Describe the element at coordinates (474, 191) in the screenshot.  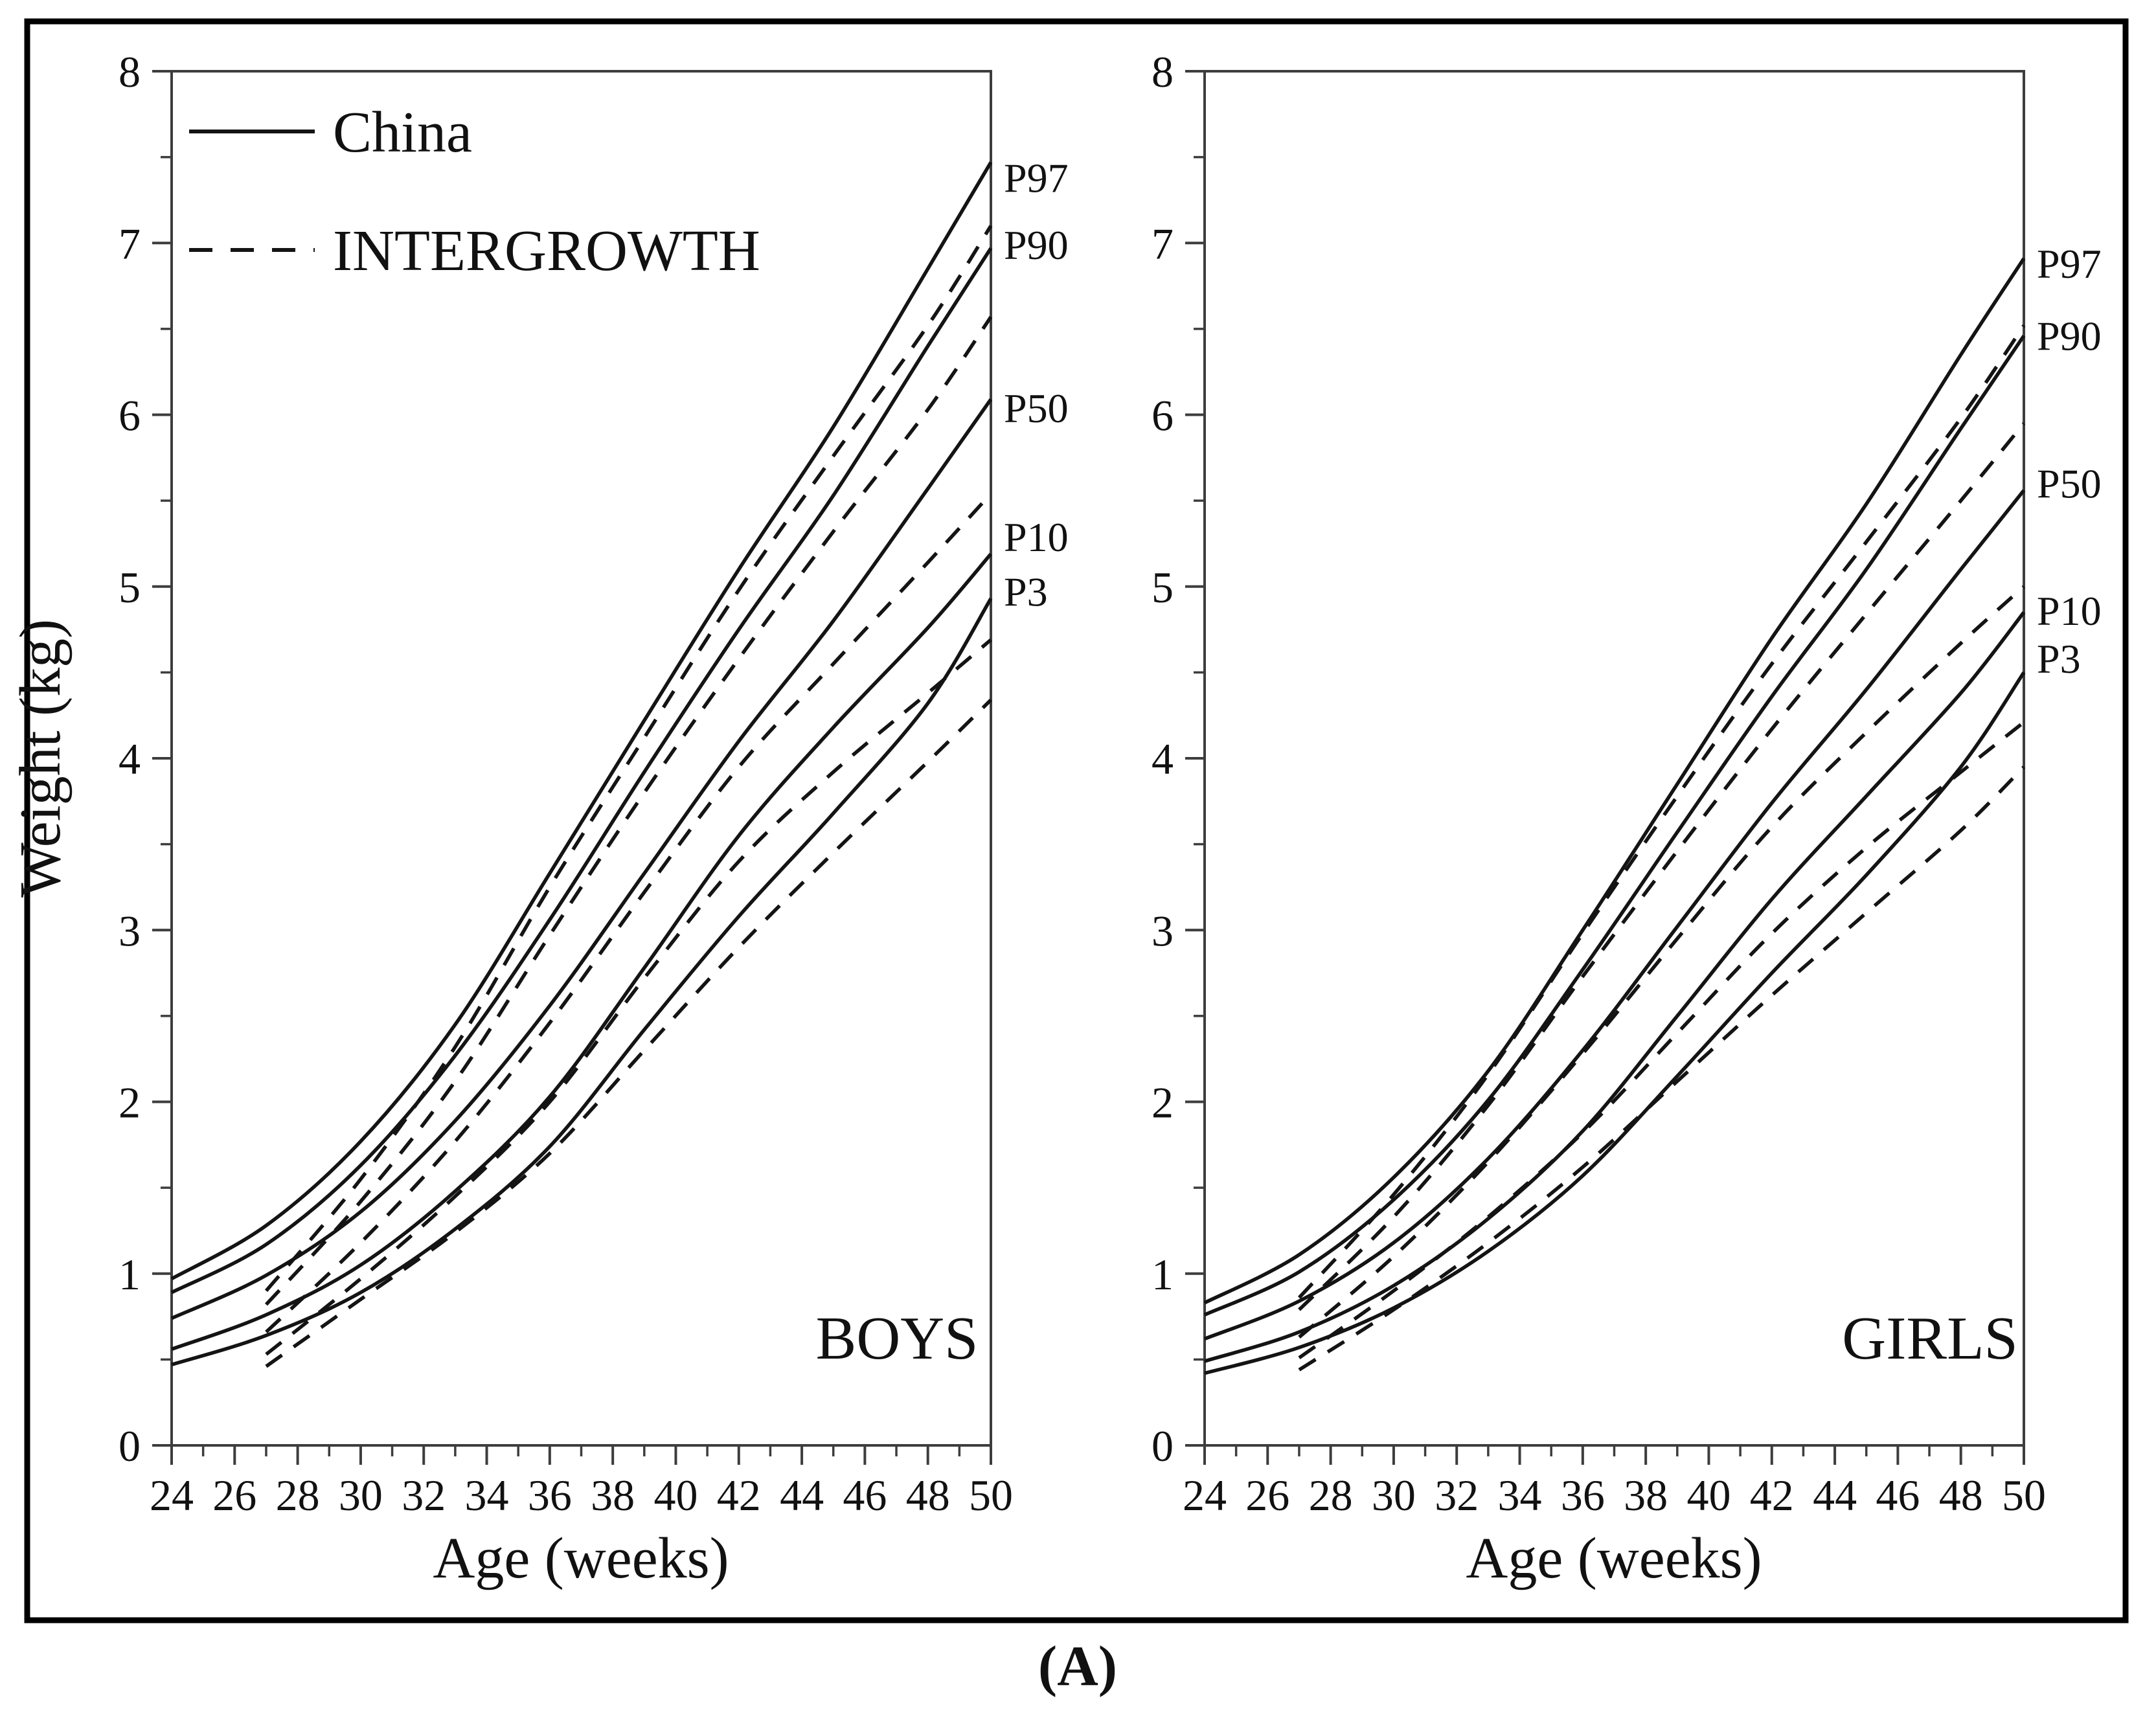
I see `legend: China INTERGROWTH` at that location.